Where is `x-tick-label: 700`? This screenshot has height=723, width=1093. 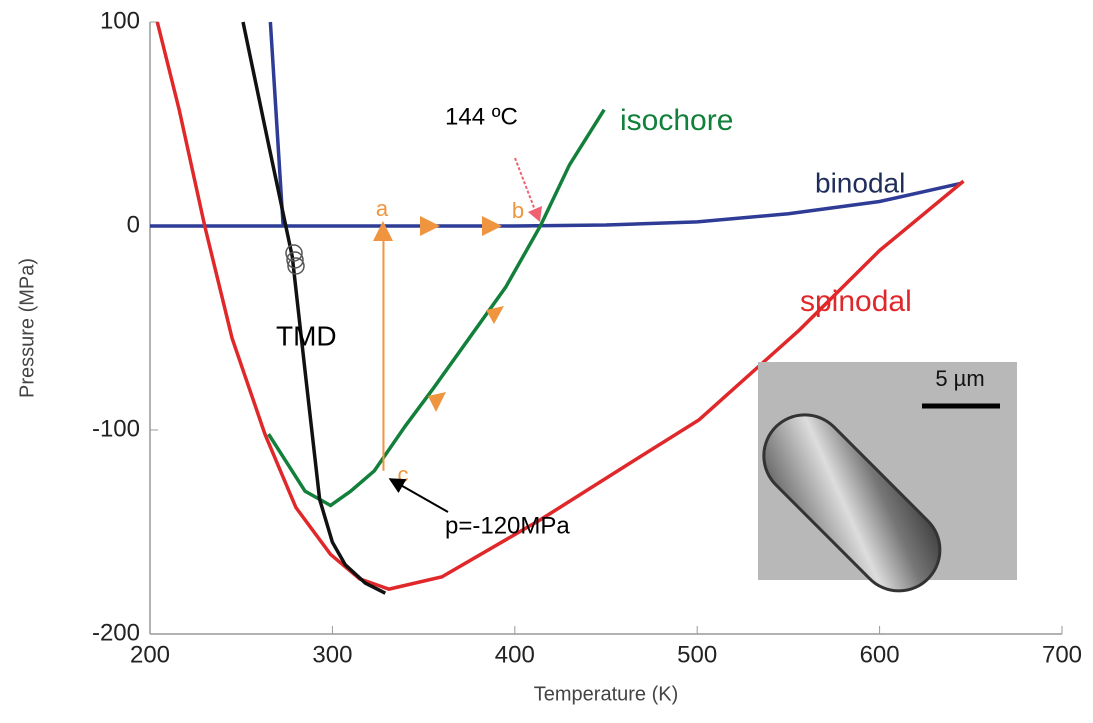
x-tick-label: 700 is located at coordinates (1062, 654).